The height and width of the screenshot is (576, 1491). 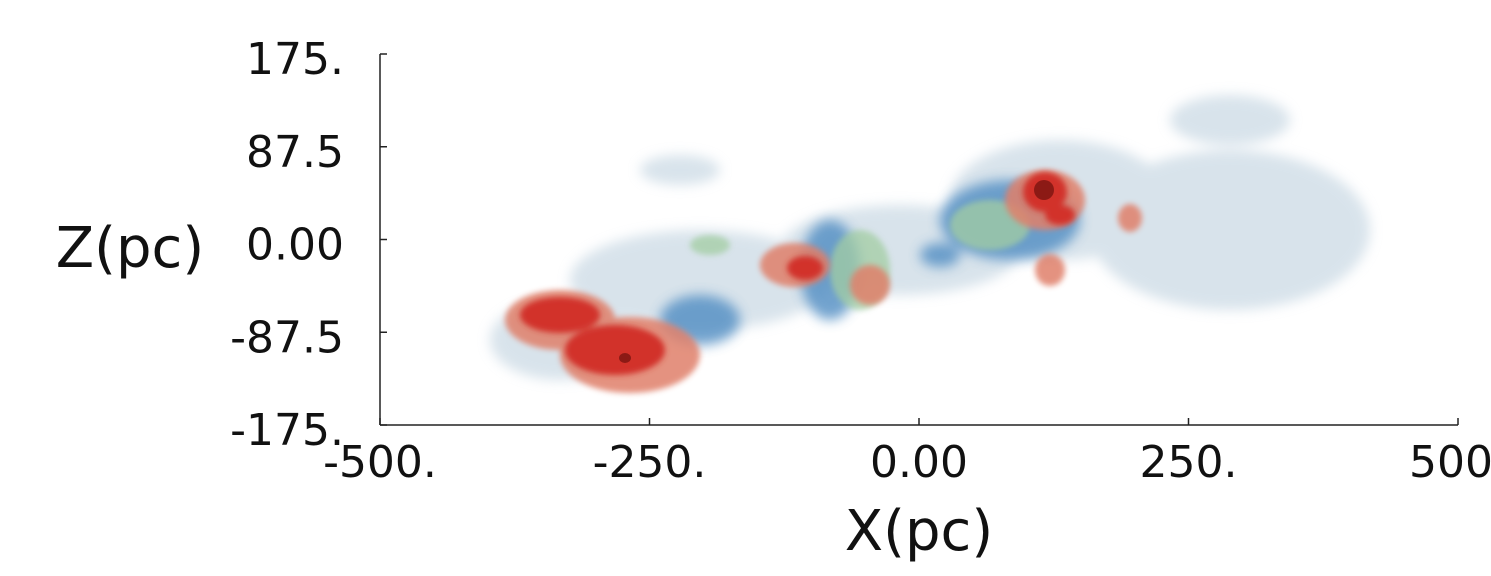 What do you see at coordinates (919, 462) in the screenshot?
I see `x-tick-label: 0.00` at bounding box center [919, 462].